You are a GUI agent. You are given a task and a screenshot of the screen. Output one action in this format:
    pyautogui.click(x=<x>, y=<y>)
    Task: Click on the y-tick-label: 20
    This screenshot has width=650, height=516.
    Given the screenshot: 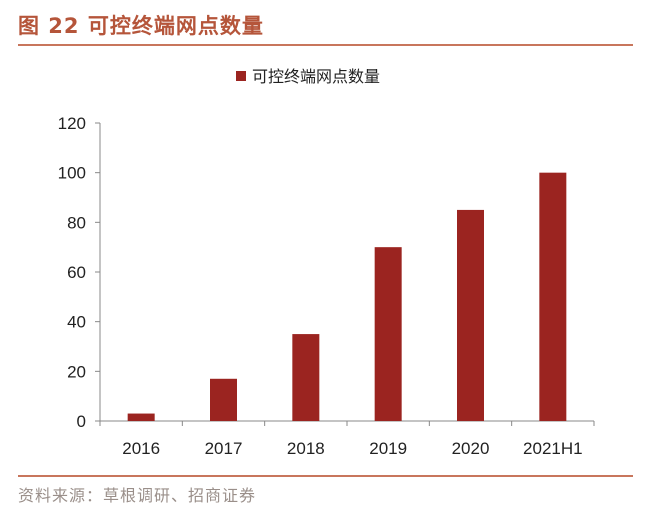 What is the action you would take?
    pyautogui.click(x=76, y=371)
    